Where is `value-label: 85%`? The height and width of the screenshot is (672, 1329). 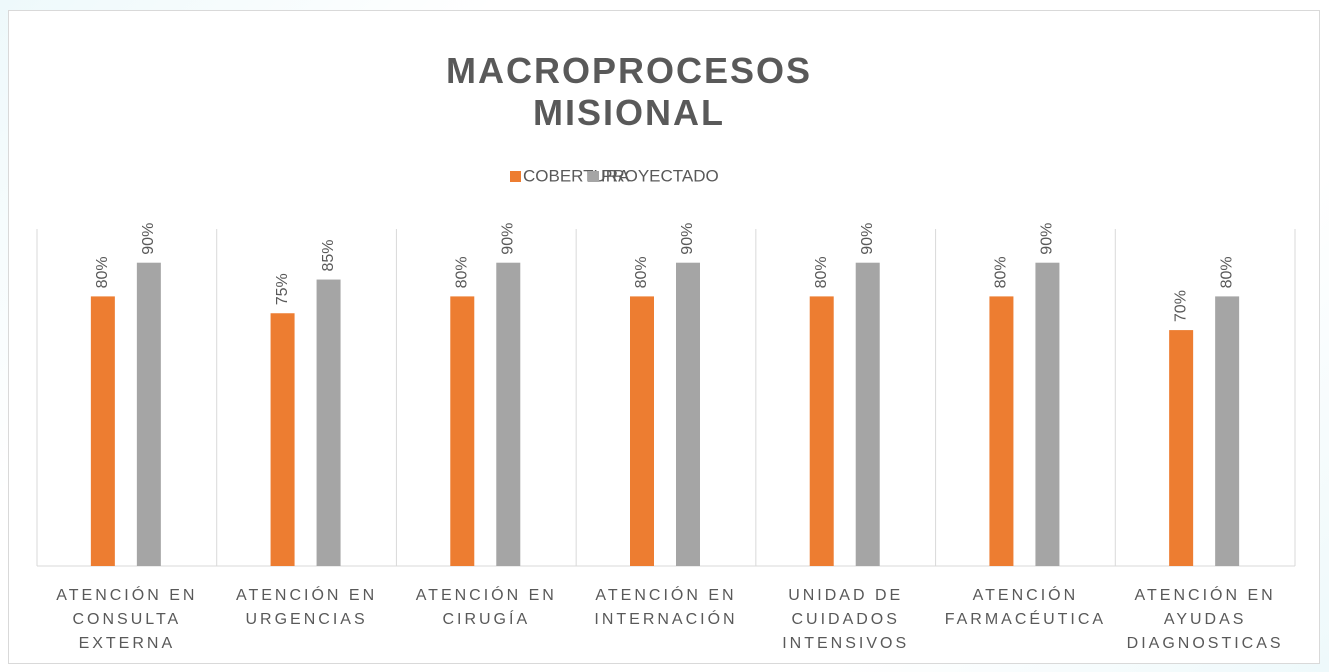
value-label: 85% is located at coordinates (328, 256).